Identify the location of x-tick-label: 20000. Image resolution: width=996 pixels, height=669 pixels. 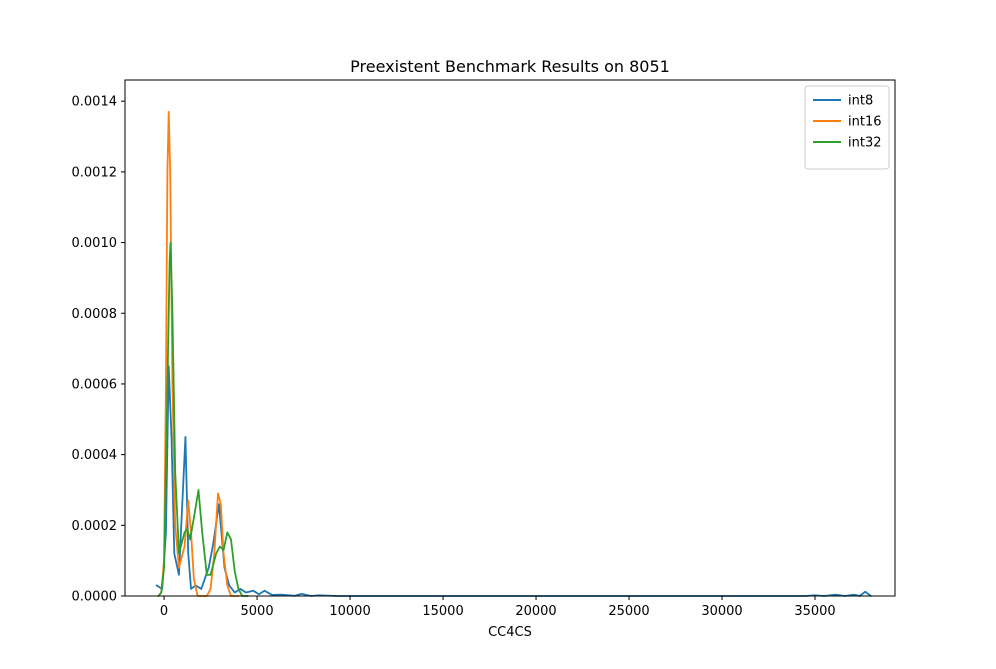
(535, 611).